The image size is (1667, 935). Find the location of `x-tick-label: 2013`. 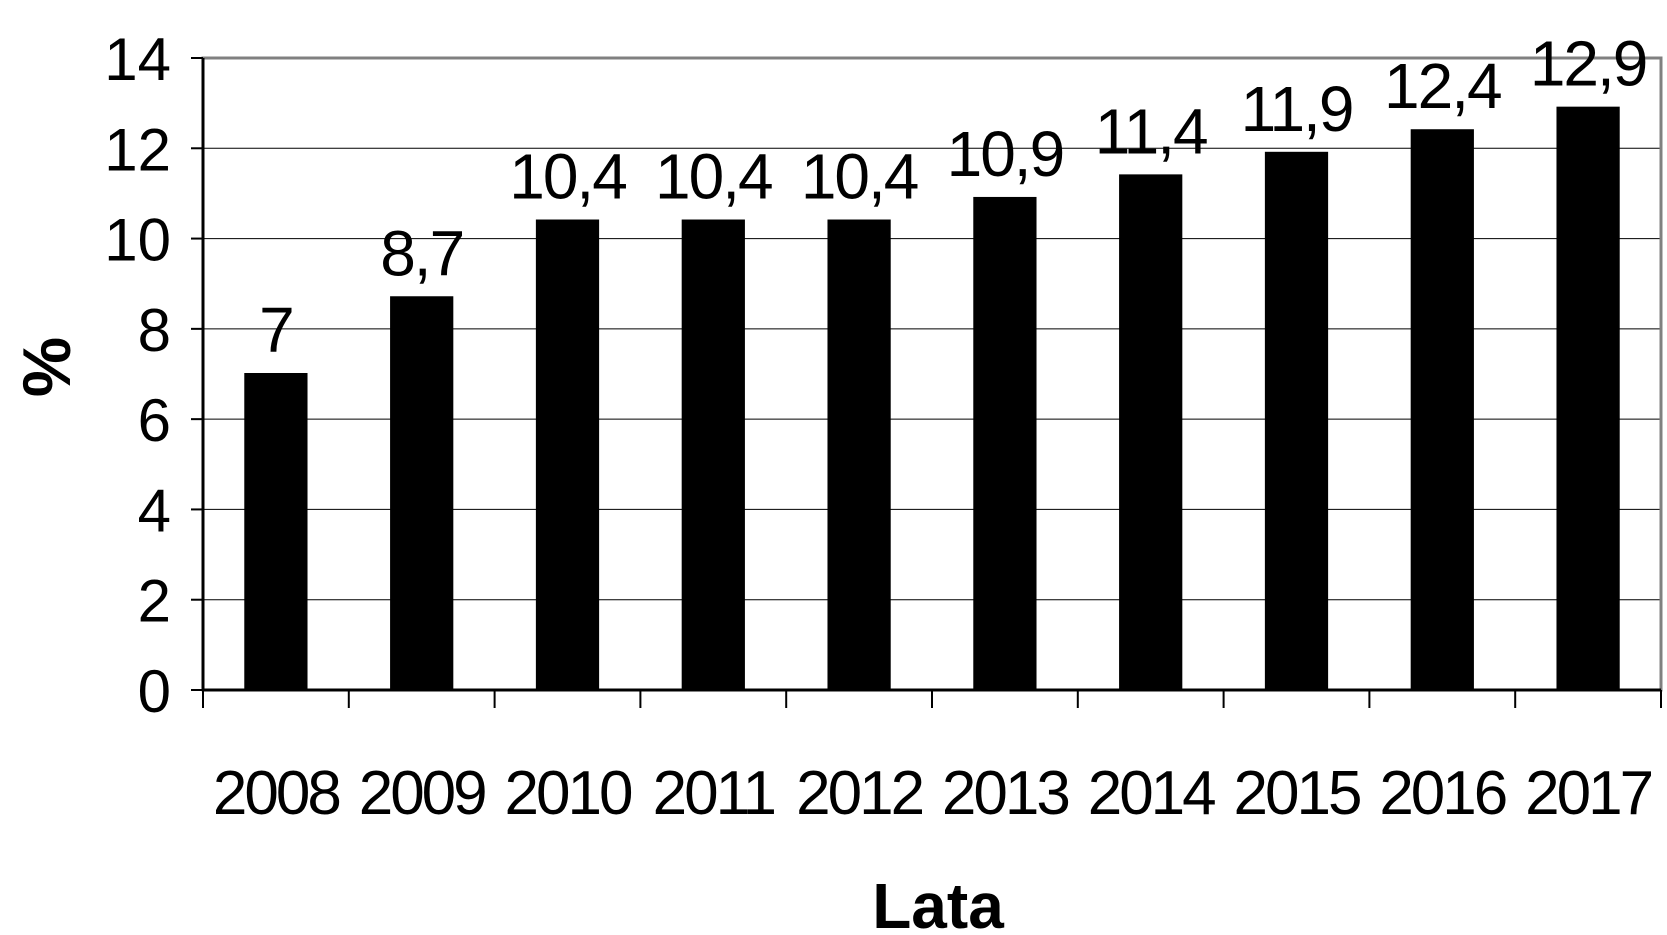

x-tick-label: 2013 is located at coordinates (1005, 793).